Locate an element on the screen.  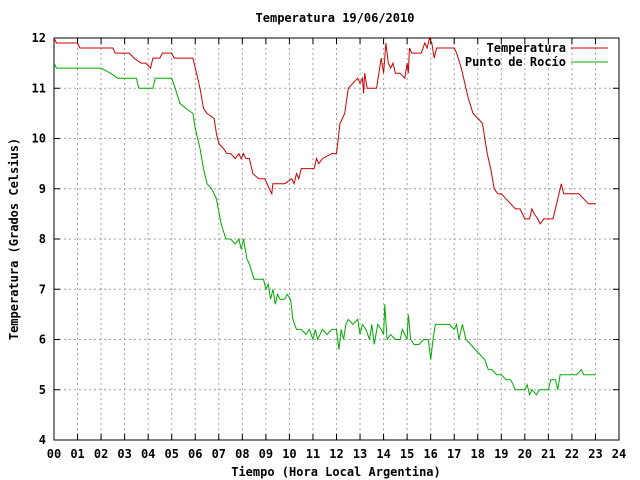
x-tick-label: 05 is located at coordinates (171, 454).